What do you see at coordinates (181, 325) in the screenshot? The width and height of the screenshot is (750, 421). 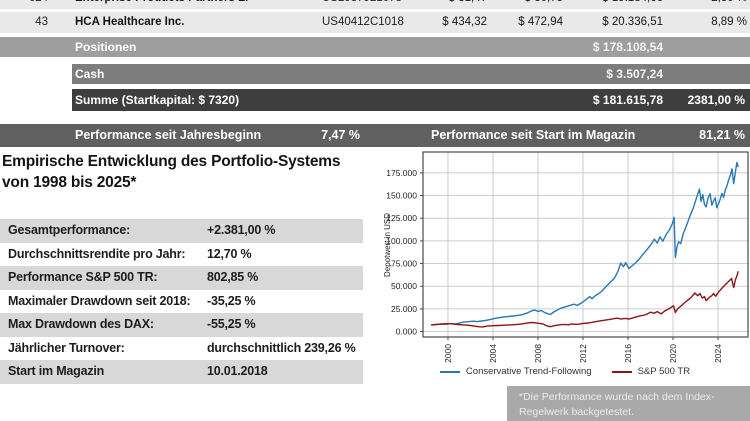 I see `stats-row: Max Drawdown des DAX: -55,25 %` at bounding box center [181, 325].